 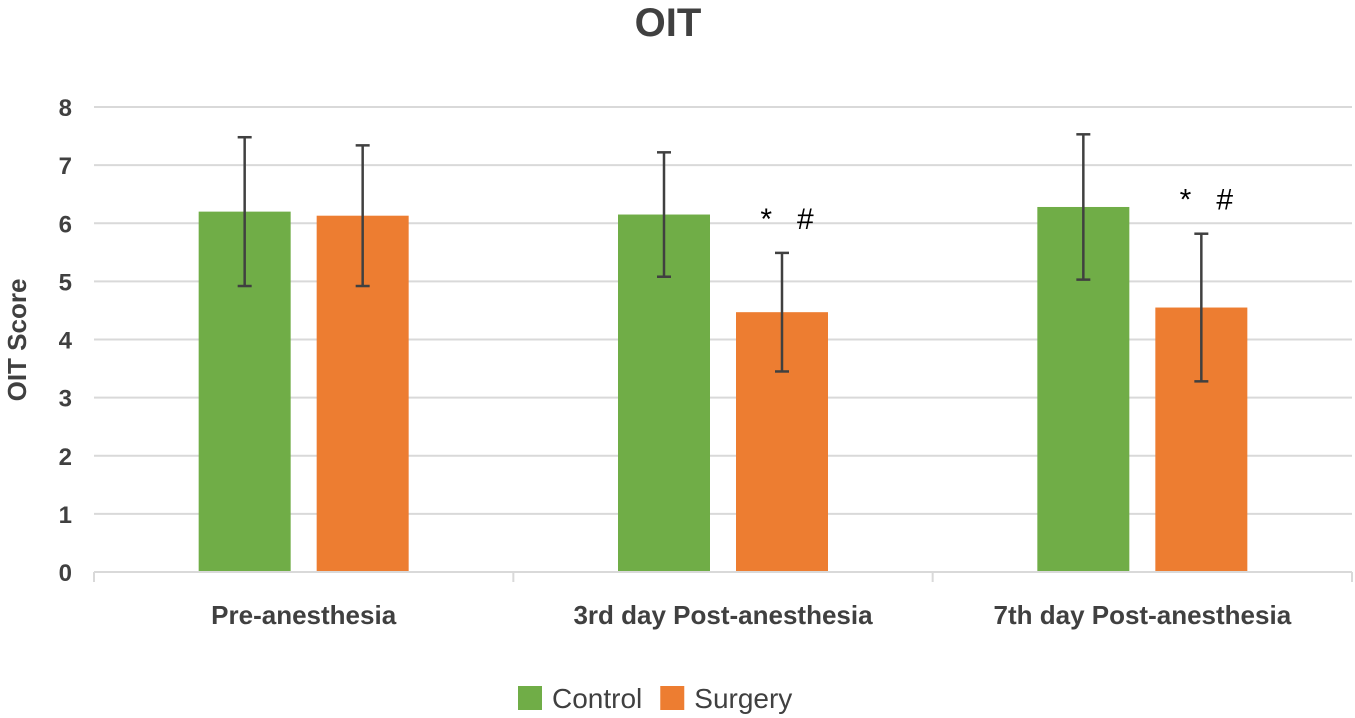 I want to click on significance-annotations: * # * #, so click(x=996, y=210).